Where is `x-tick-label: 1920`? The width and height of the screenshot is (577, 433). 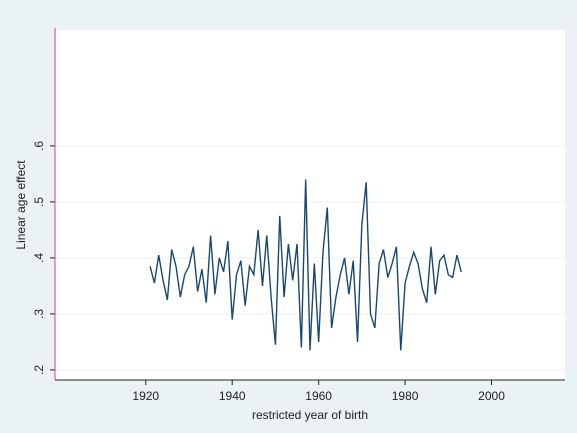
x-tick-label: 1920 is located at coordinates (145, 396).